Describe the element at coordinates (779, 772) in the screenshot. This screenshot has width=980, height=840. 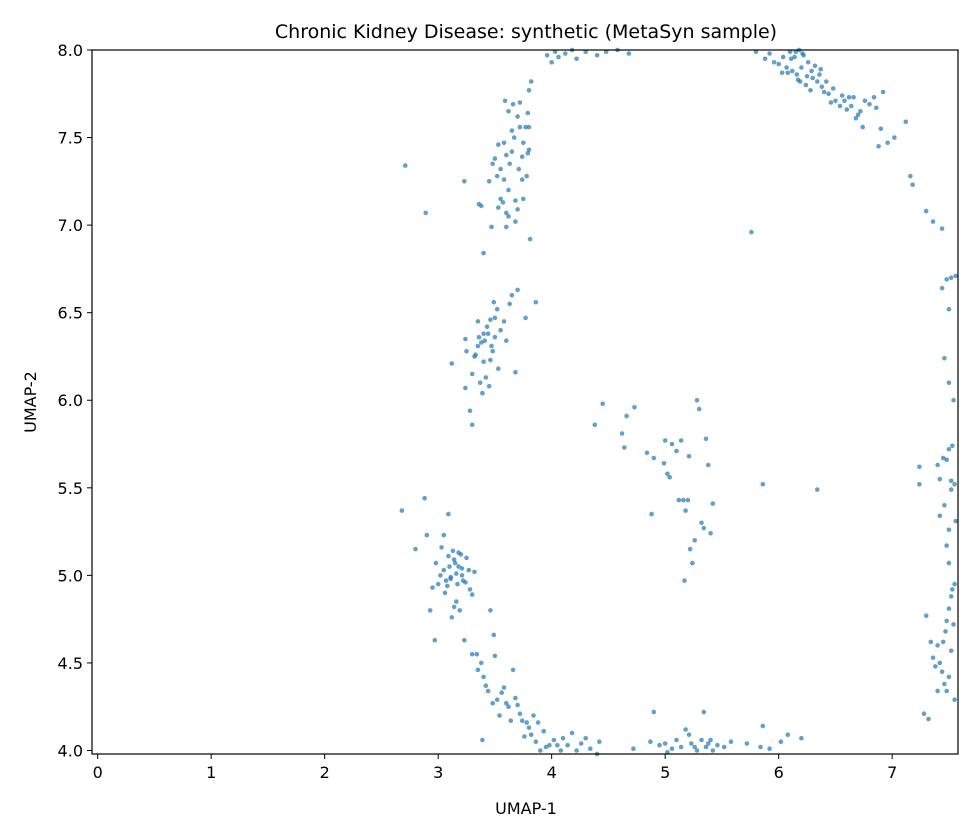
I see `x-tick-label: 6` at that location.